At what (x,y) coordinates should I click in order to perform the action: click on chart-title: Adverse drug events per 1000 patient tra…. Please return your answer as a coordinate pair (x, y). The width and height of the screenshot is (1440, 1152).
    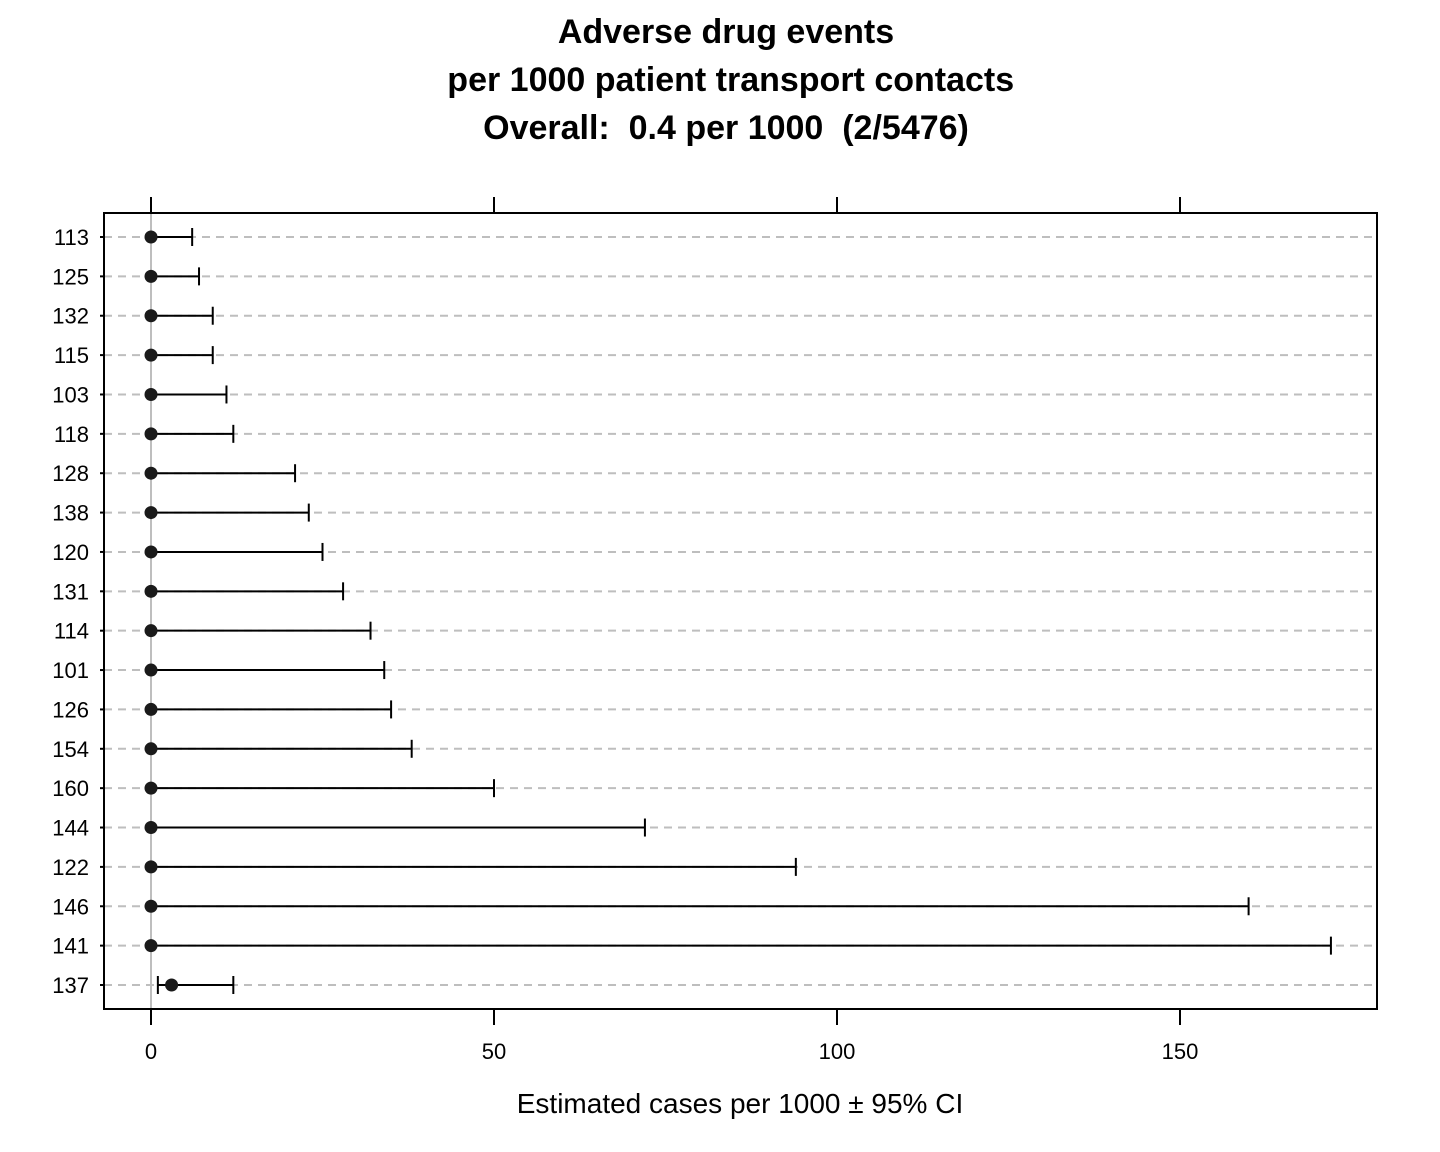
    Looking at the image, I should click on (720, 80).